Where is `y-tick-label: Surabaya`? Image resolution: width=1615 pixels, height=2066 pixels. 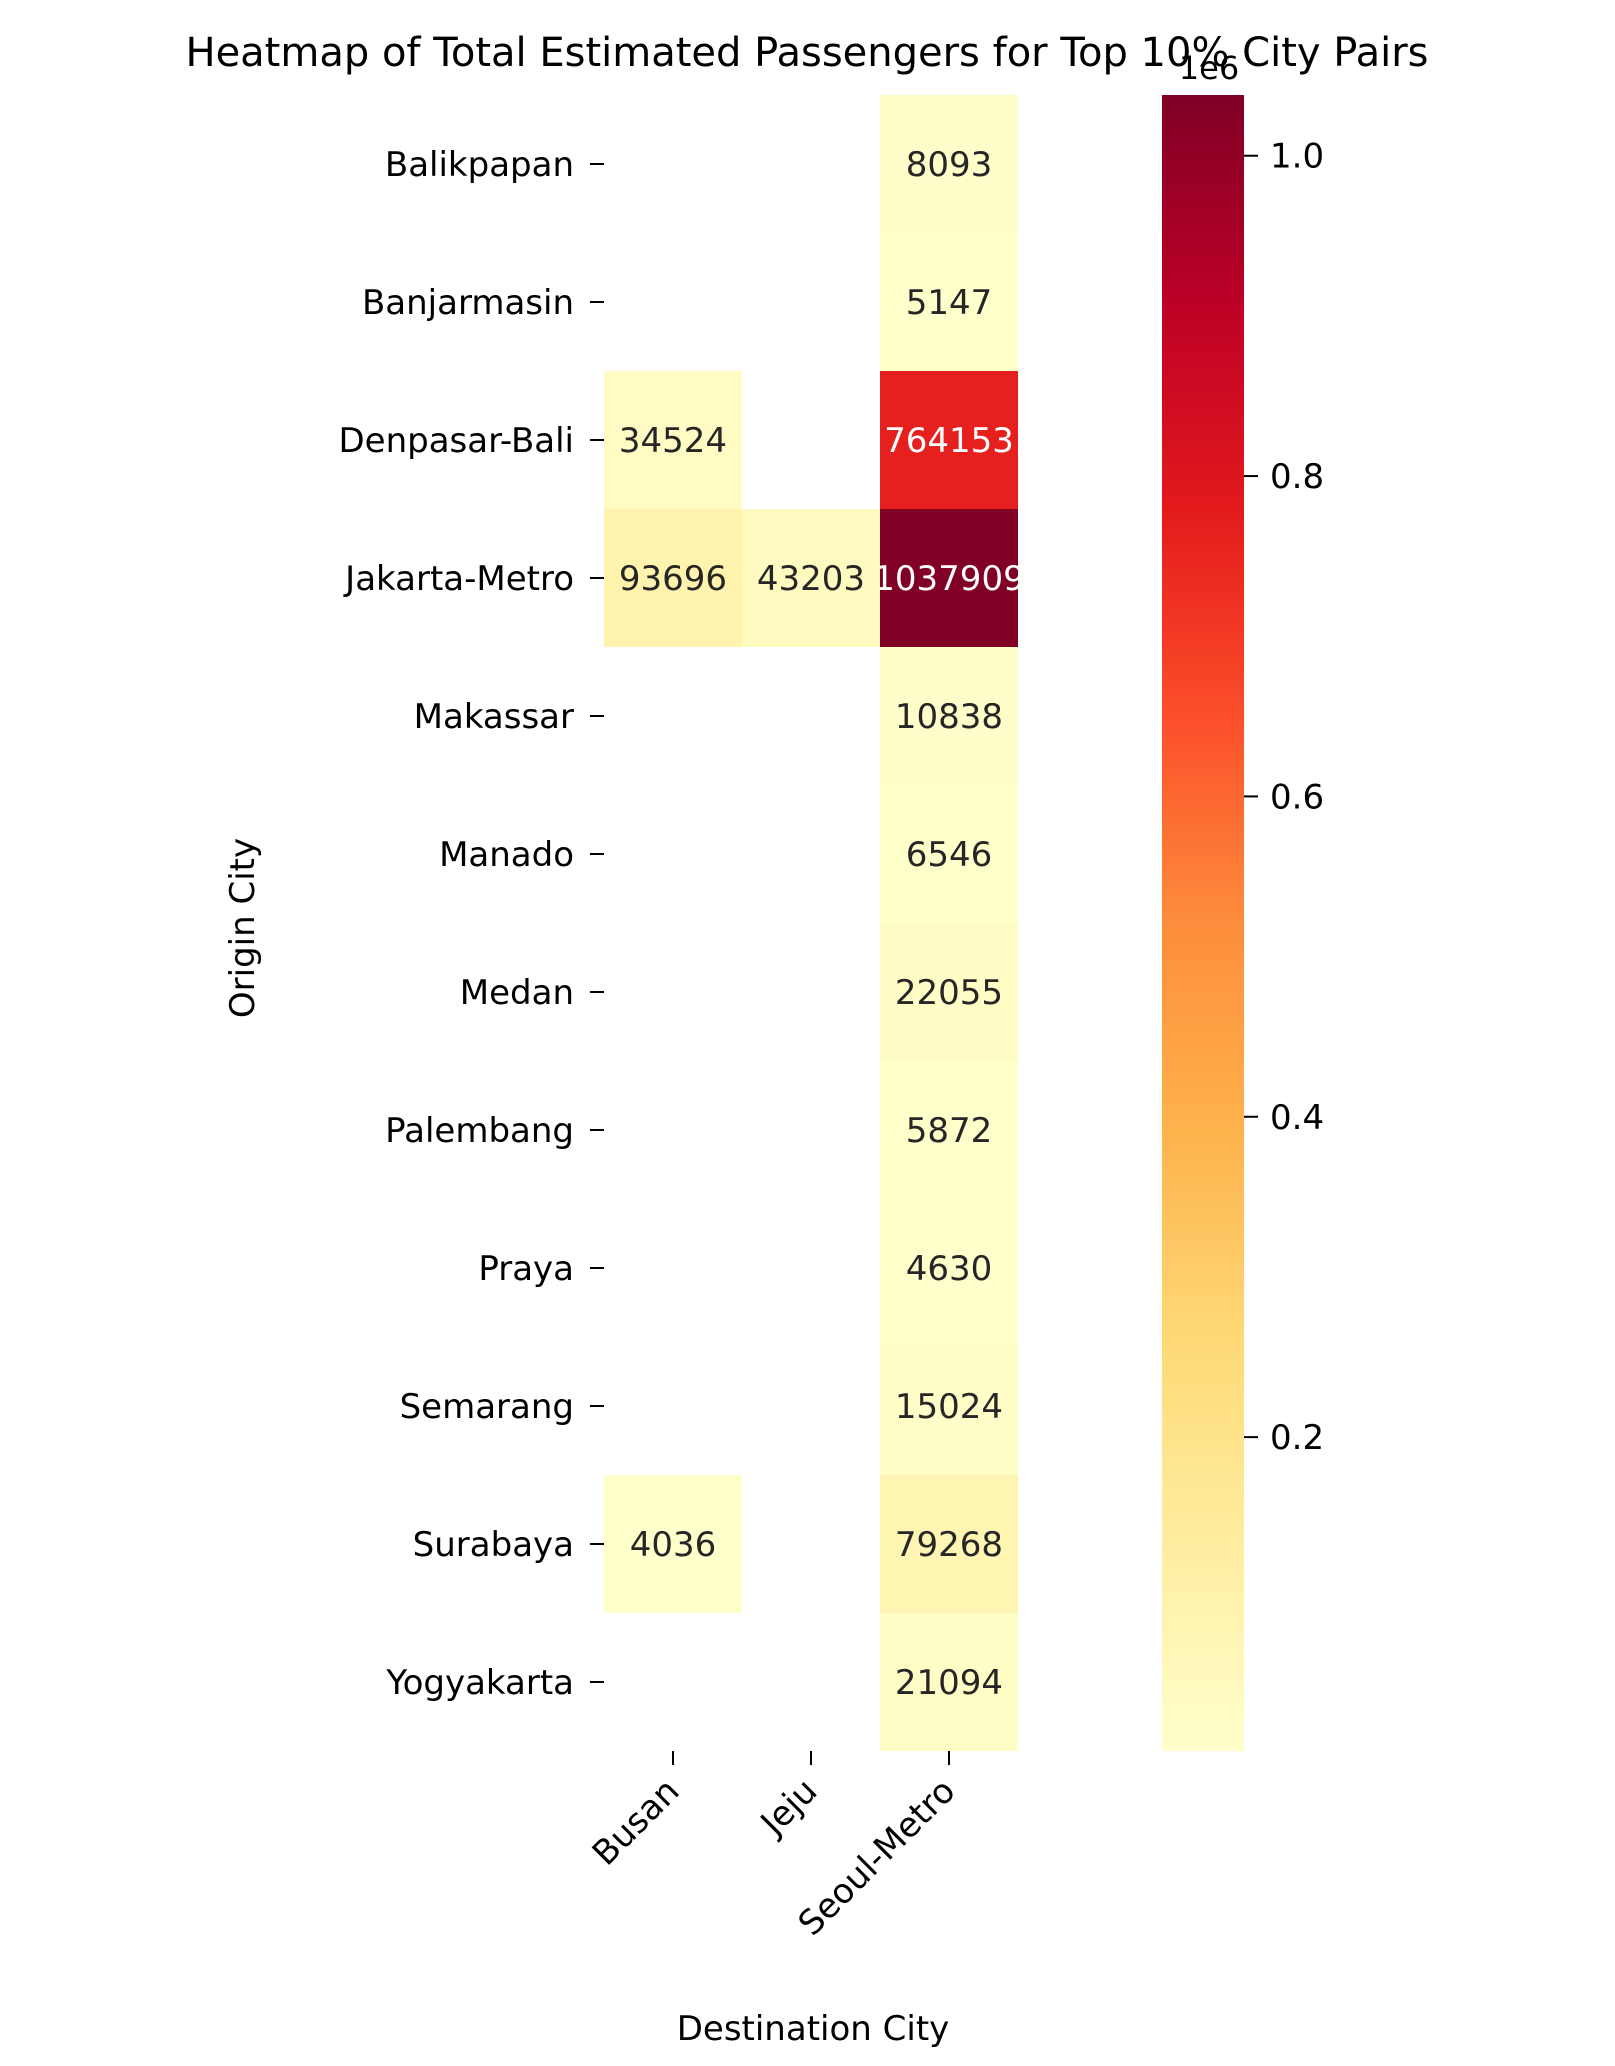
y-tick-label: Surabaya is located at coordinates (493, 1545).